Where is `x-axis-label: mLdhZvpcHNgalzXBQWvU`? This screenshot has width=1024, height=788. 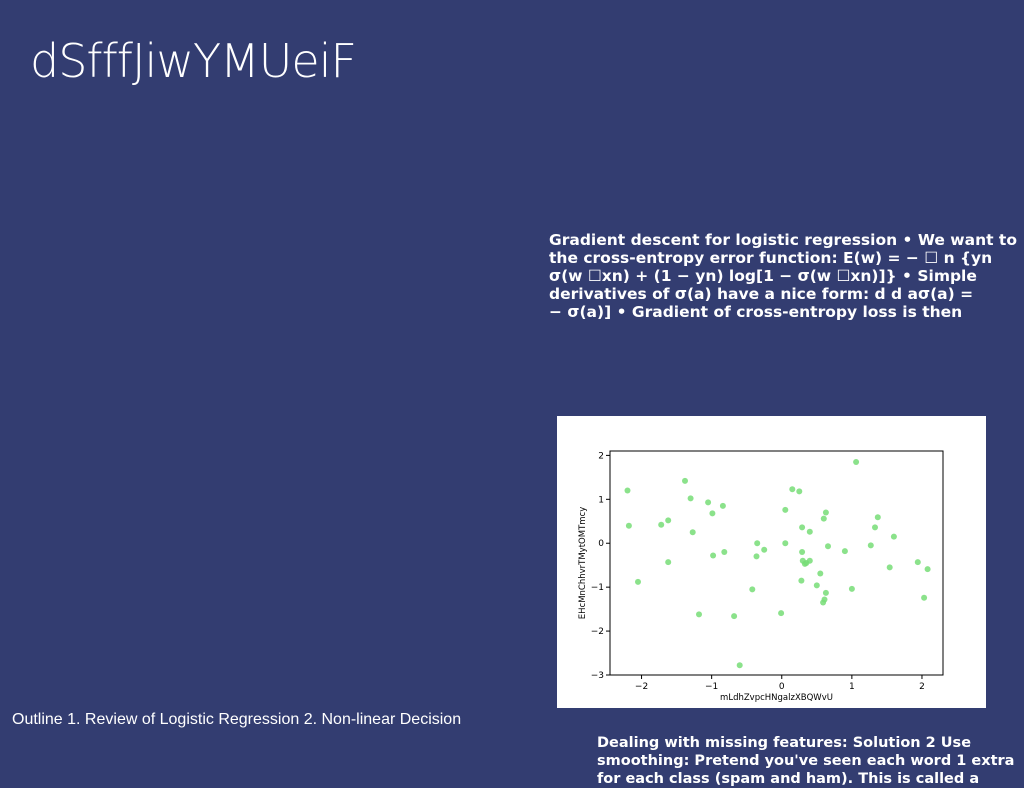
x-axis-label: mLdhZvpcHNgalzXBQWvU is located at coordinates (776, 698).